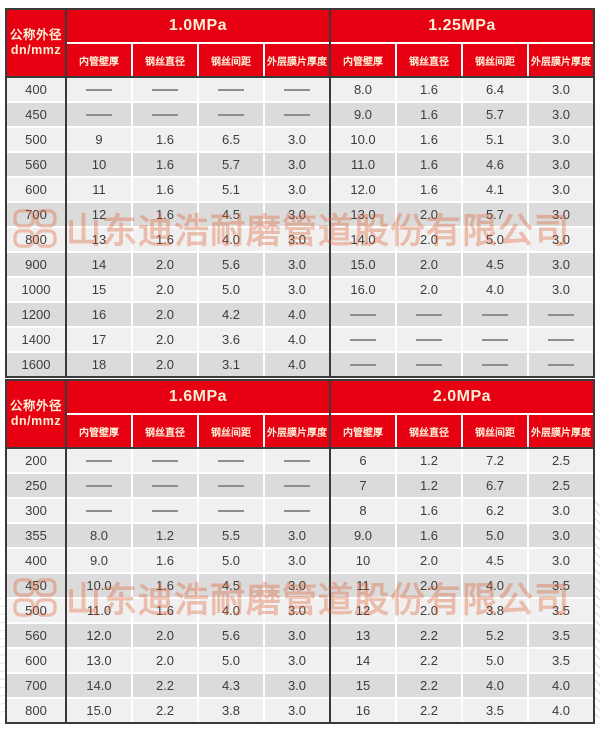 The width and height of the screenshot is (600, 730). Describe the element at coordinates (99, 164) in the screenshot. I see `spec-cell: 10` at that location.